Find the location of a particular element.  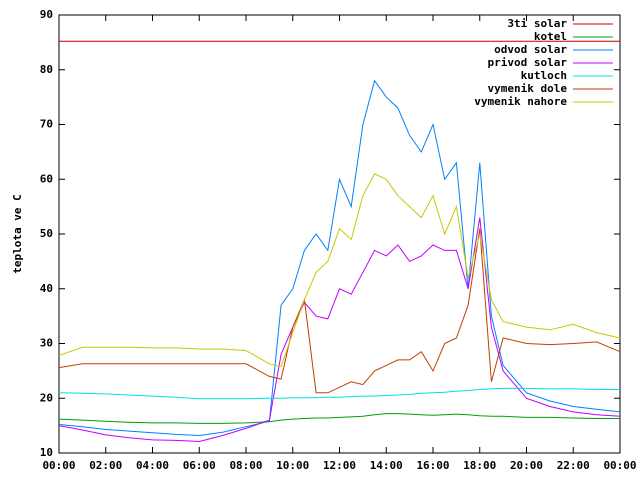

y-axis-label: teplota ve C is located at coordinates (17, 233).